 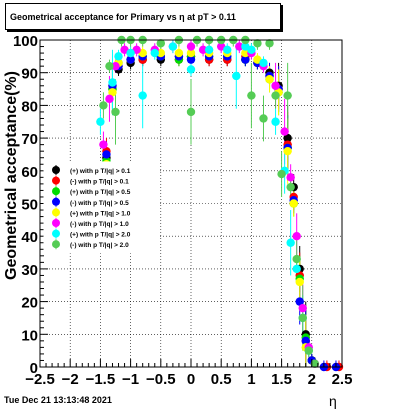 What do you see at coordinates (281, 379) in the screenshot?
I see `x-tick-label: 1.5` at bounding box center [281, 379].